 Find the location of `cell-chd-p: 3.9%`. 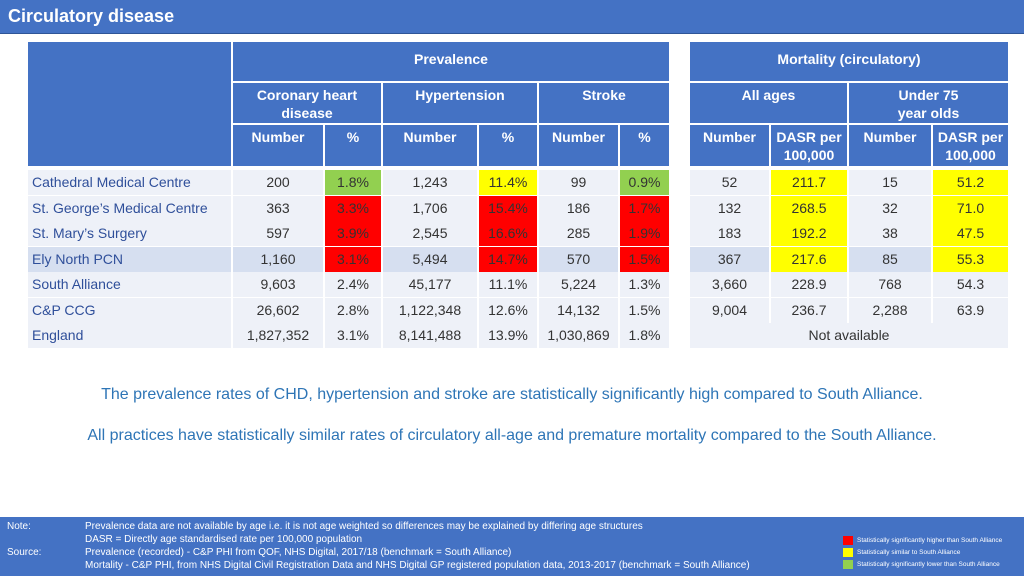

cell-chd-p: 3.9% is located at coordinates (353, 233).